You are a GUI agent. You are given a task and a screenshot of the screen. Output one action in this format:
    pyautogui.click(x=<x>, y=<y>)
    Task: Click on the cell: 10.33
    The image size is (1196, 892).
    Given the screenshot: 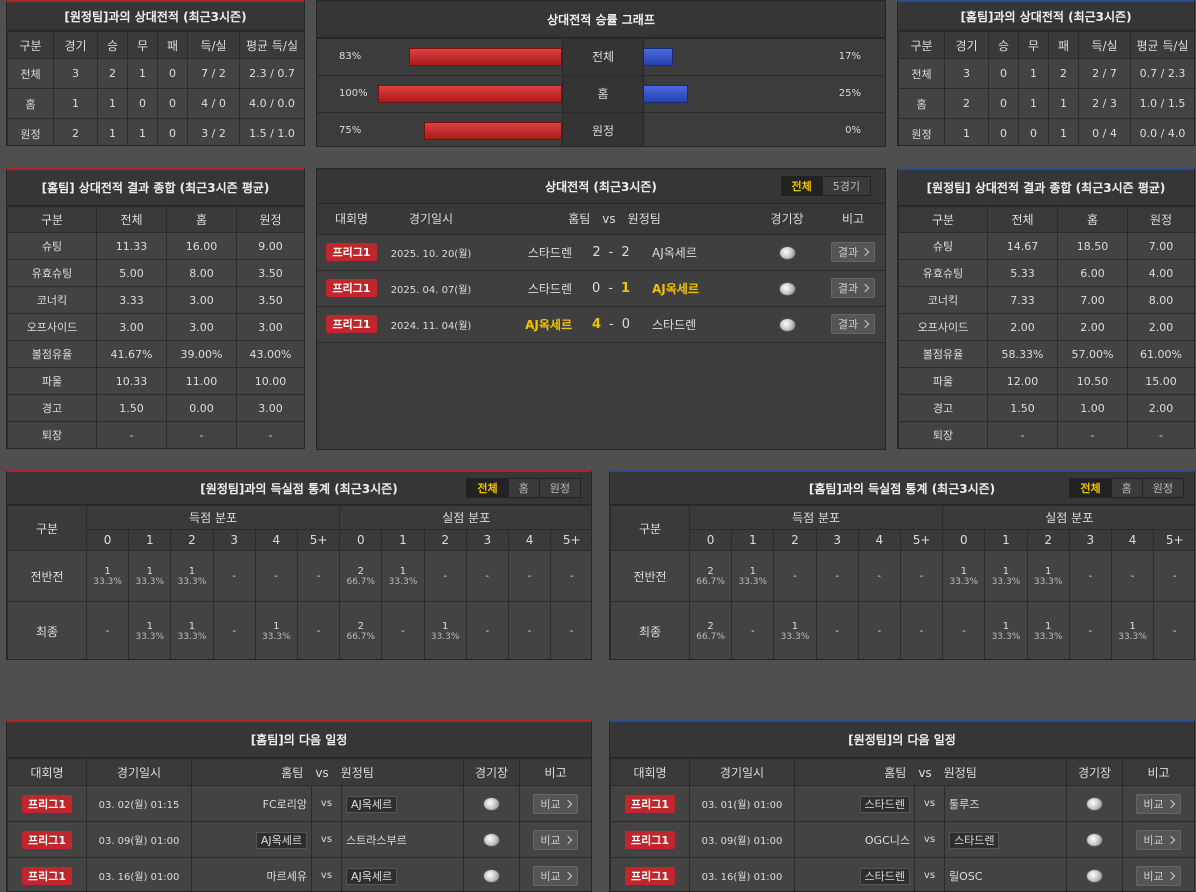 What is the action you would take?
    pyautogui.click(x=131, y=381)
    